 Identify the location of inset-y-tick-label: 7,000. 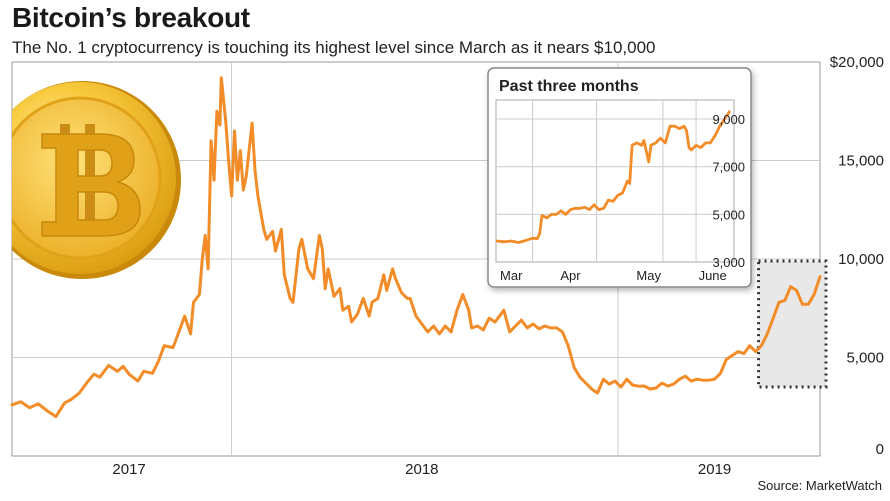
(728, 167).